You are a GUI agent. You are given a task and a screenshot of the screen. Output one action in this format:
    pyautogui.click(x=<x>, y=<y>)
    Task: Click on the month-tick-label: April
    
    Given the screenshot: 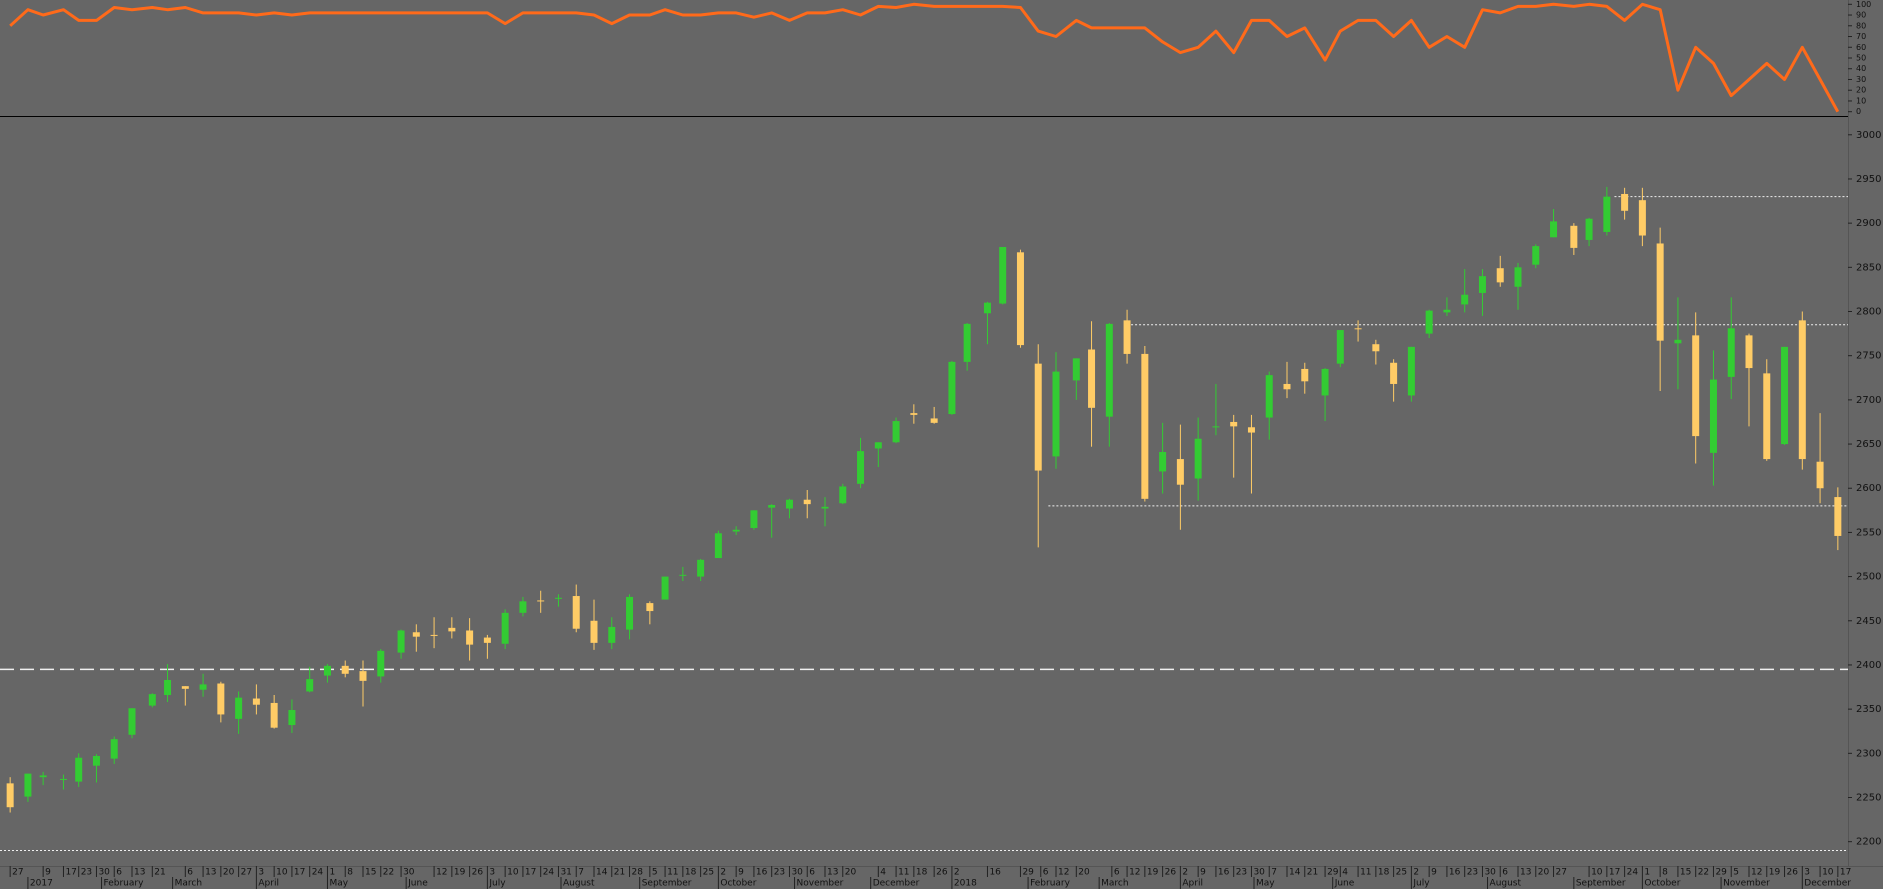 What is the action you would take?
    pyautogui.click(x=268, y=884)
    